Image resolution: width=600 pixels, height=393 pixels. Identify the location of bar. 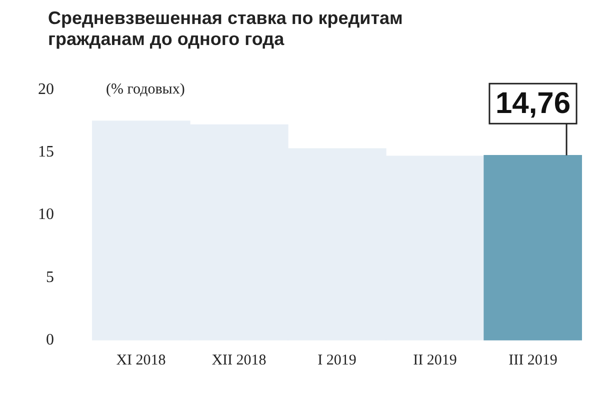
(533, 247).